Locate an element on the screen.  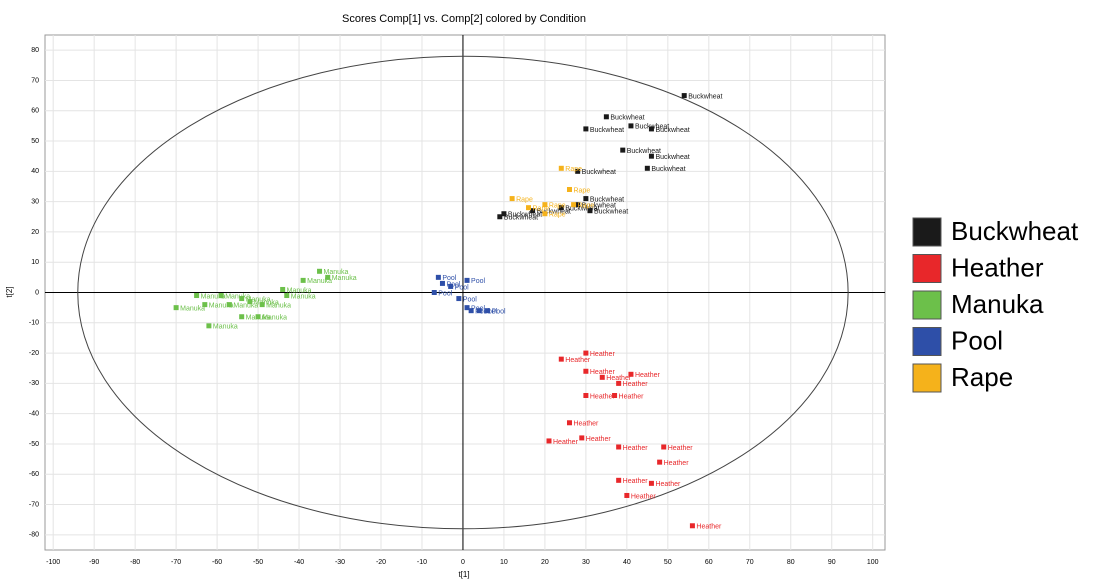
y-tick-label: 0 is located at coordinates (37, 292).